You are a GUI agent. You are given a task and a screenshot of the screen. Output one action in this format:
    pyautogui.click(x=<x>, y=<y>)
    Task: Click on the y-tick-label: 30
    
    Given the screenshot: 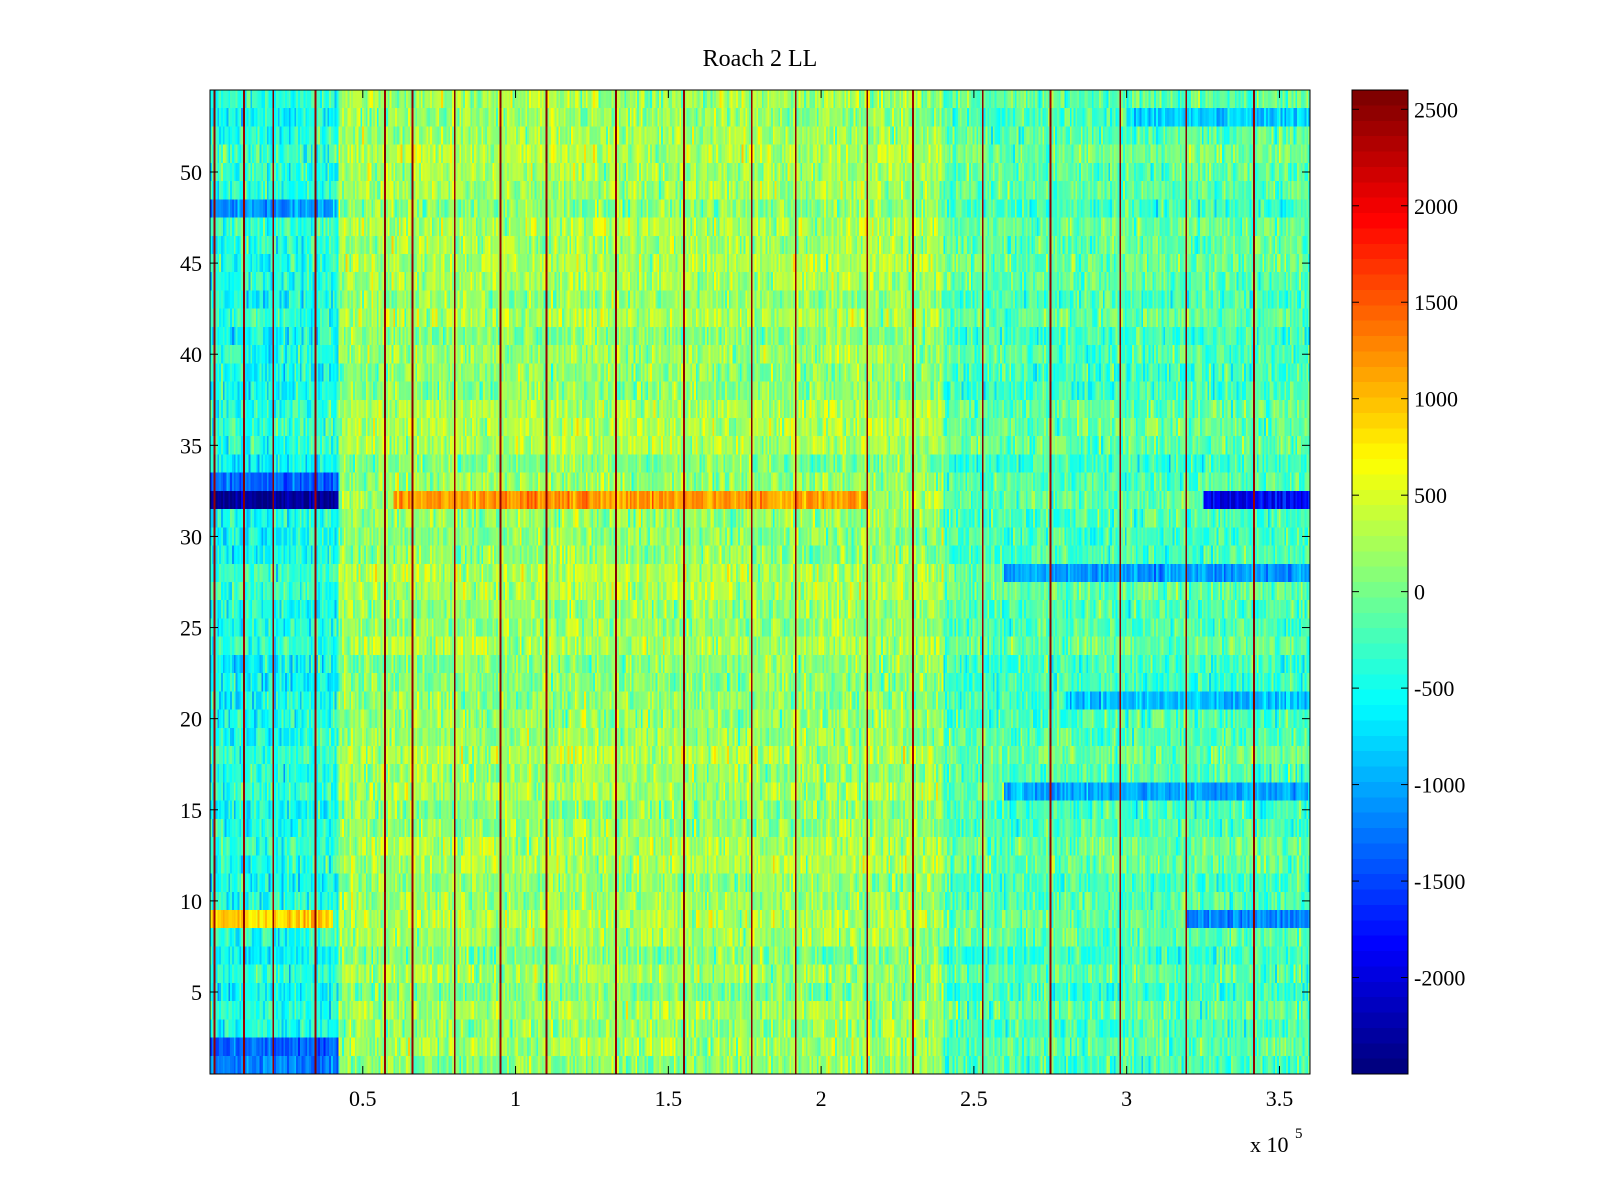 What is the action you would take?
    pyautogui.click(x=191, y=536)
    